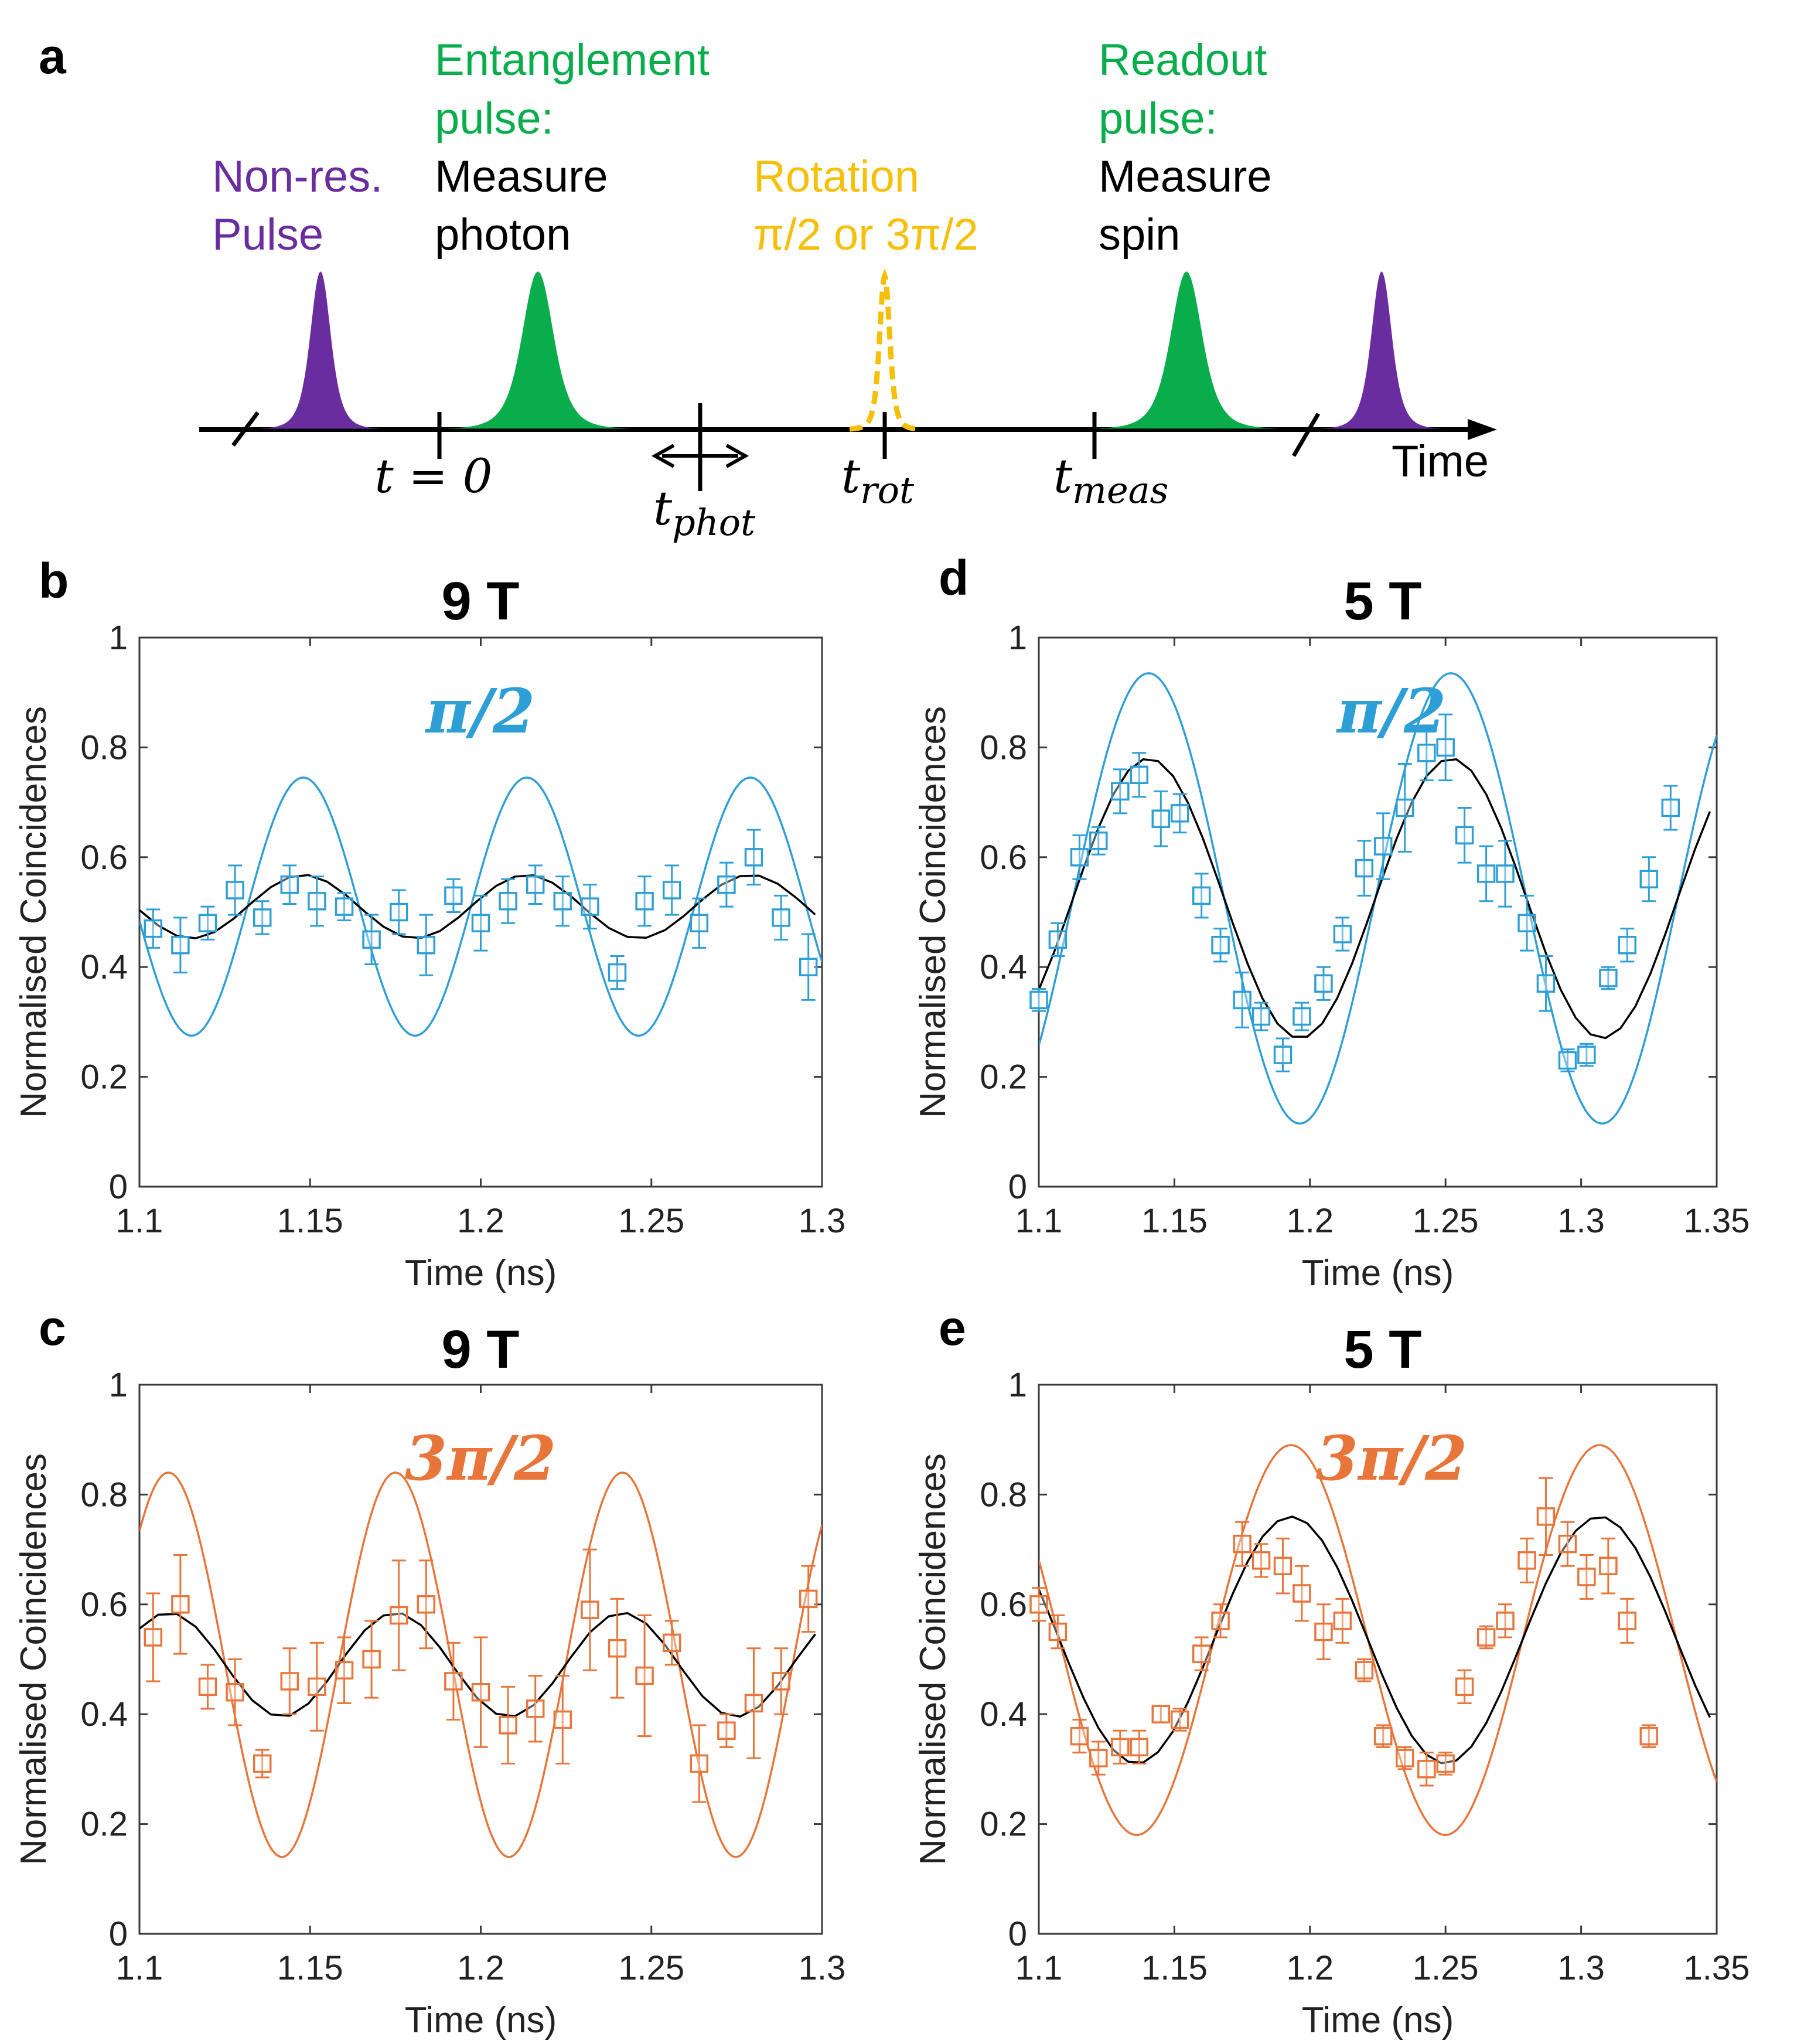  What do you see at coordinates (1310, 1221) in the screenshot?
I see `x-tick-label: 1.2` at bounding box center [1310, 1221].